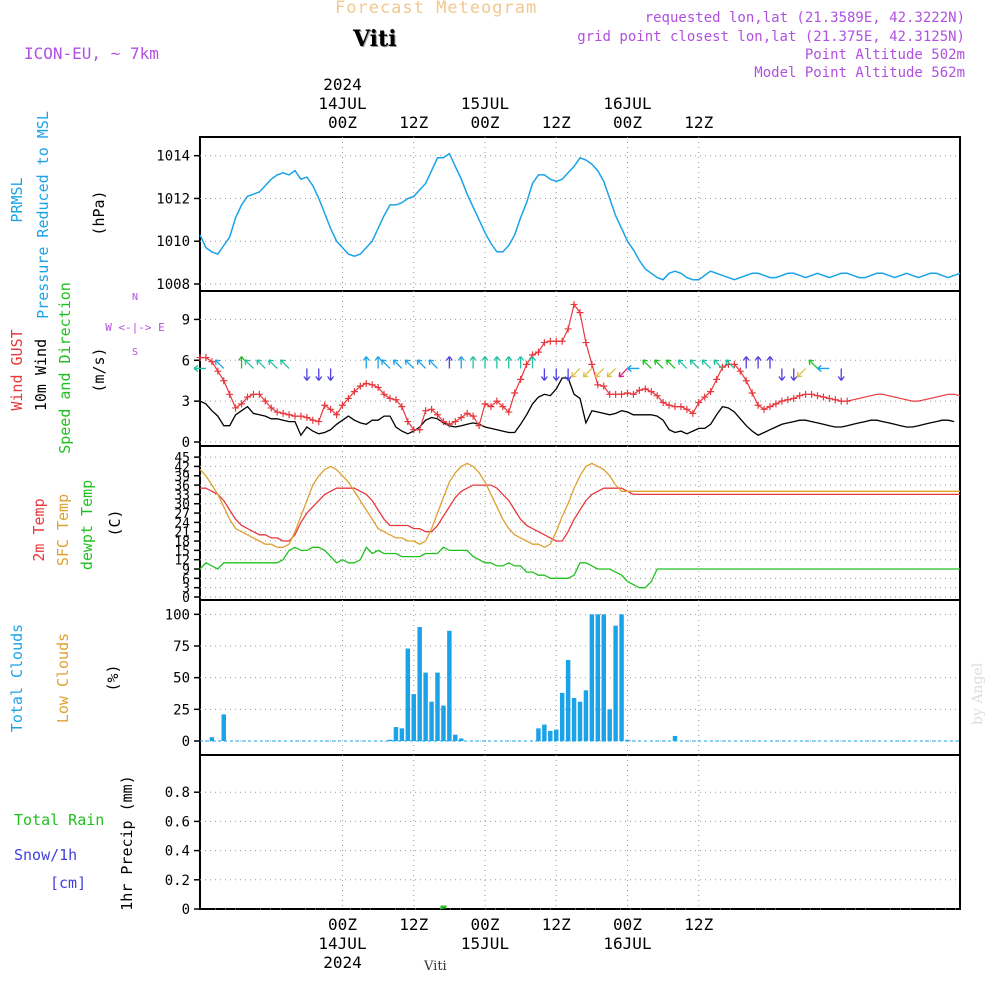 This screenshot has height=1000, width=1000. I want to click on model-label: ICON-EU, ~ 7km, so click(91, 53).